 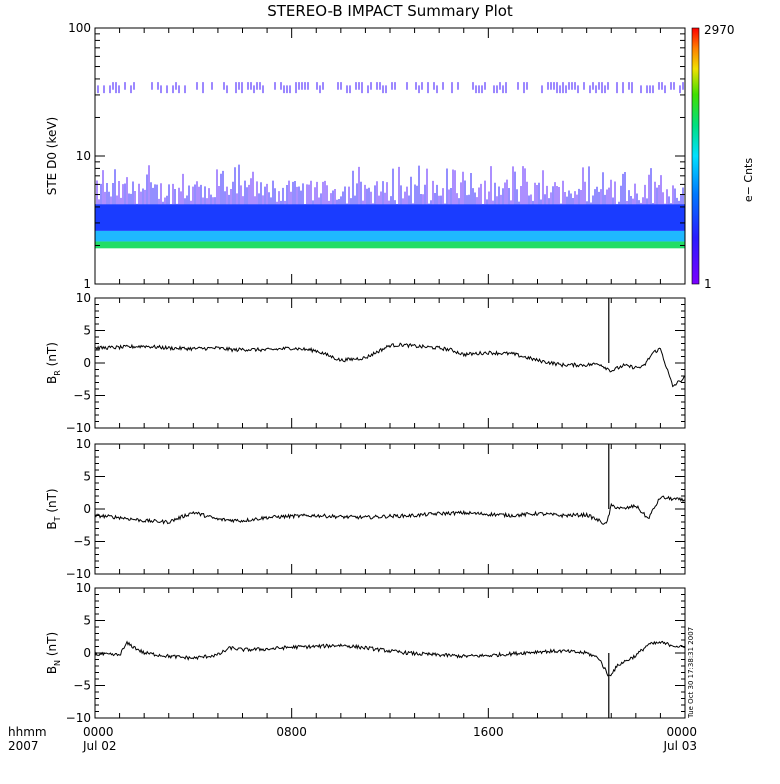 I want to click on spectrogram-ylabel: STE D0 (keV), so click(x=52, y=156).